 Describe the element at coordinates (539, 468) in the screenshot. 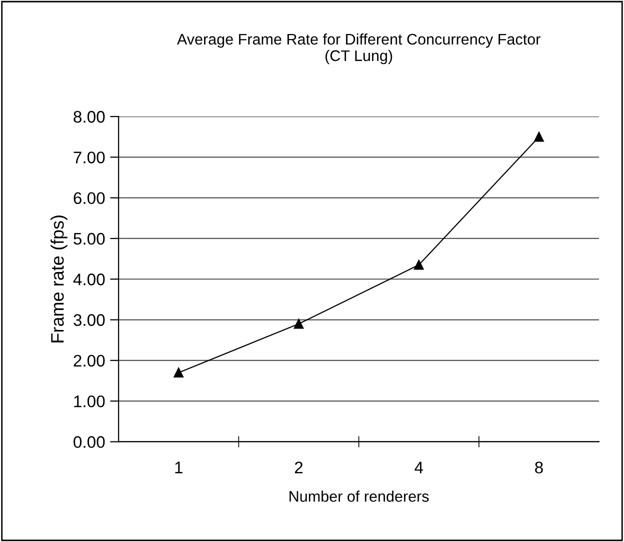

I see `x-tick-label: 8` at that location.